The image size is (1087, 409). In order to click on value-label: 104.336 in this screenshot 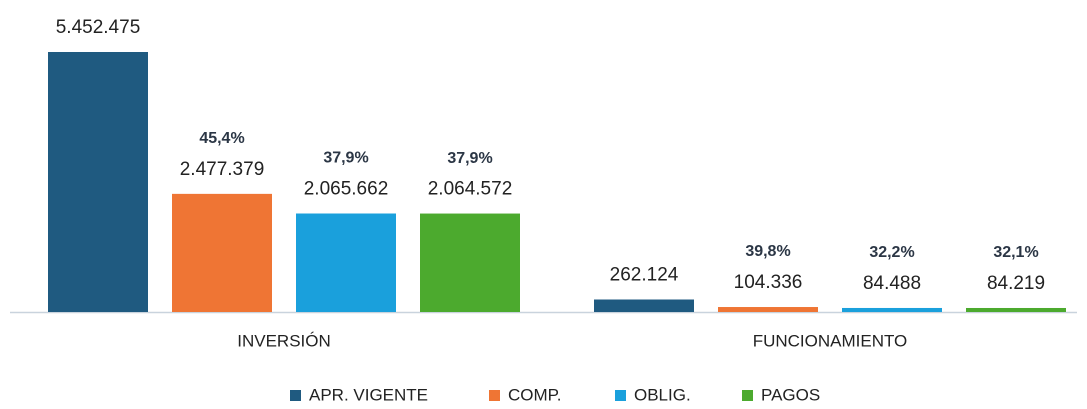, I will do `click(768, 282)`.